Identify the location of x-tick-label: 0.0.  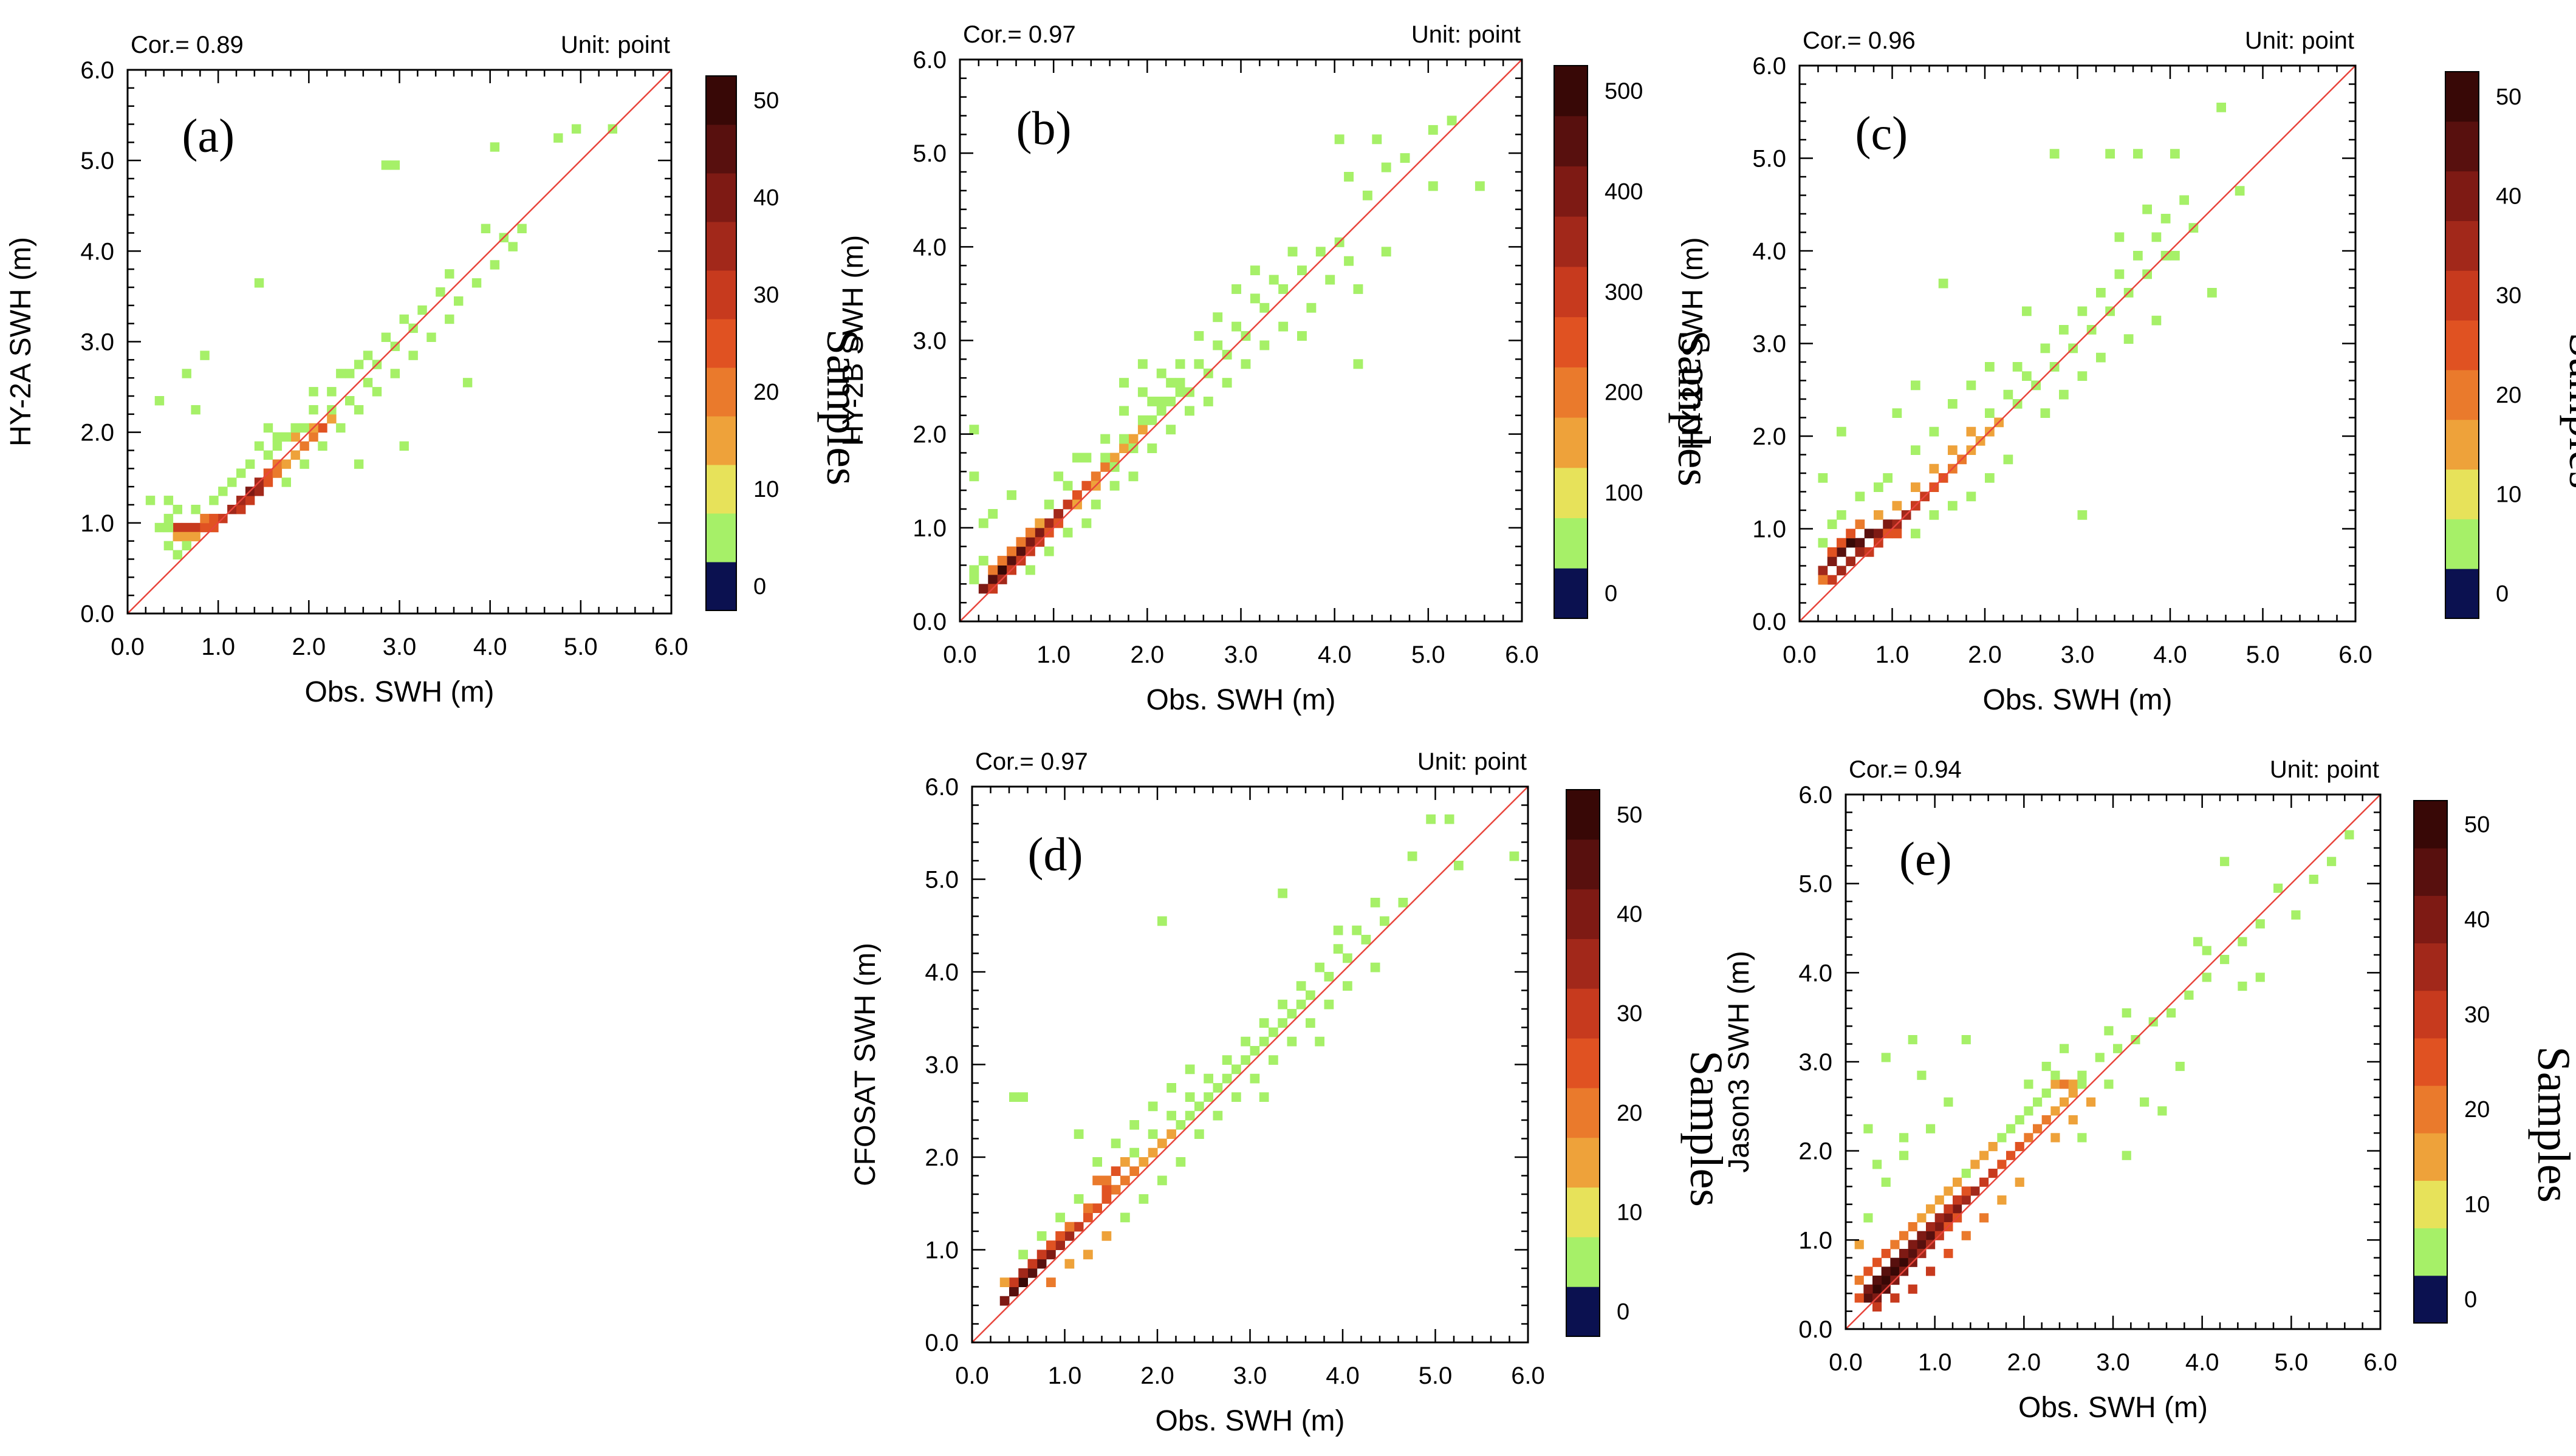
(972, 1375).